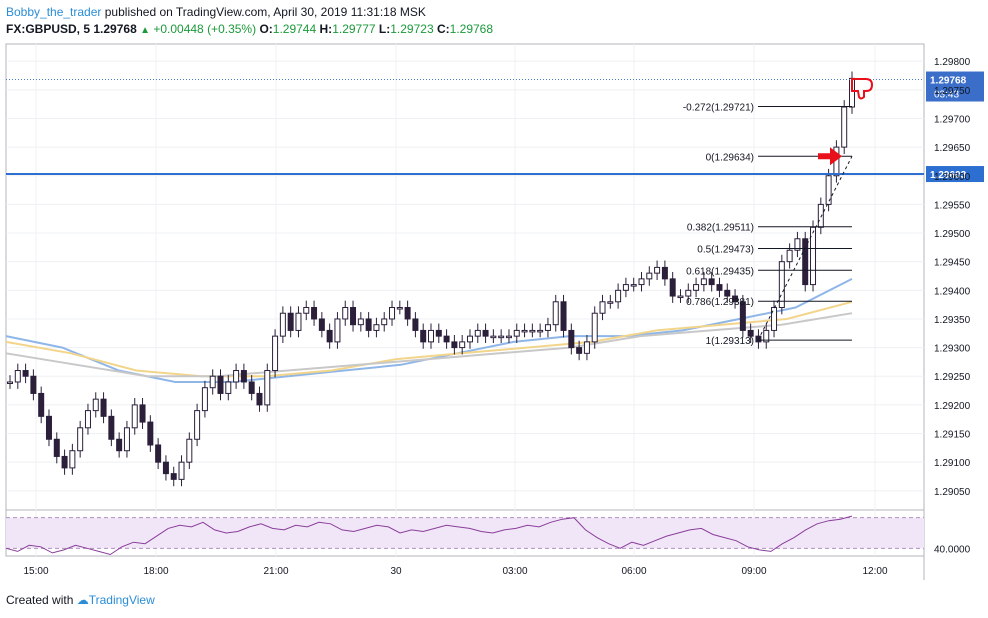  Describe the element at coordinates (952, 263) in the screenshot. I see `price-tick-label: 1.29450` at that location.